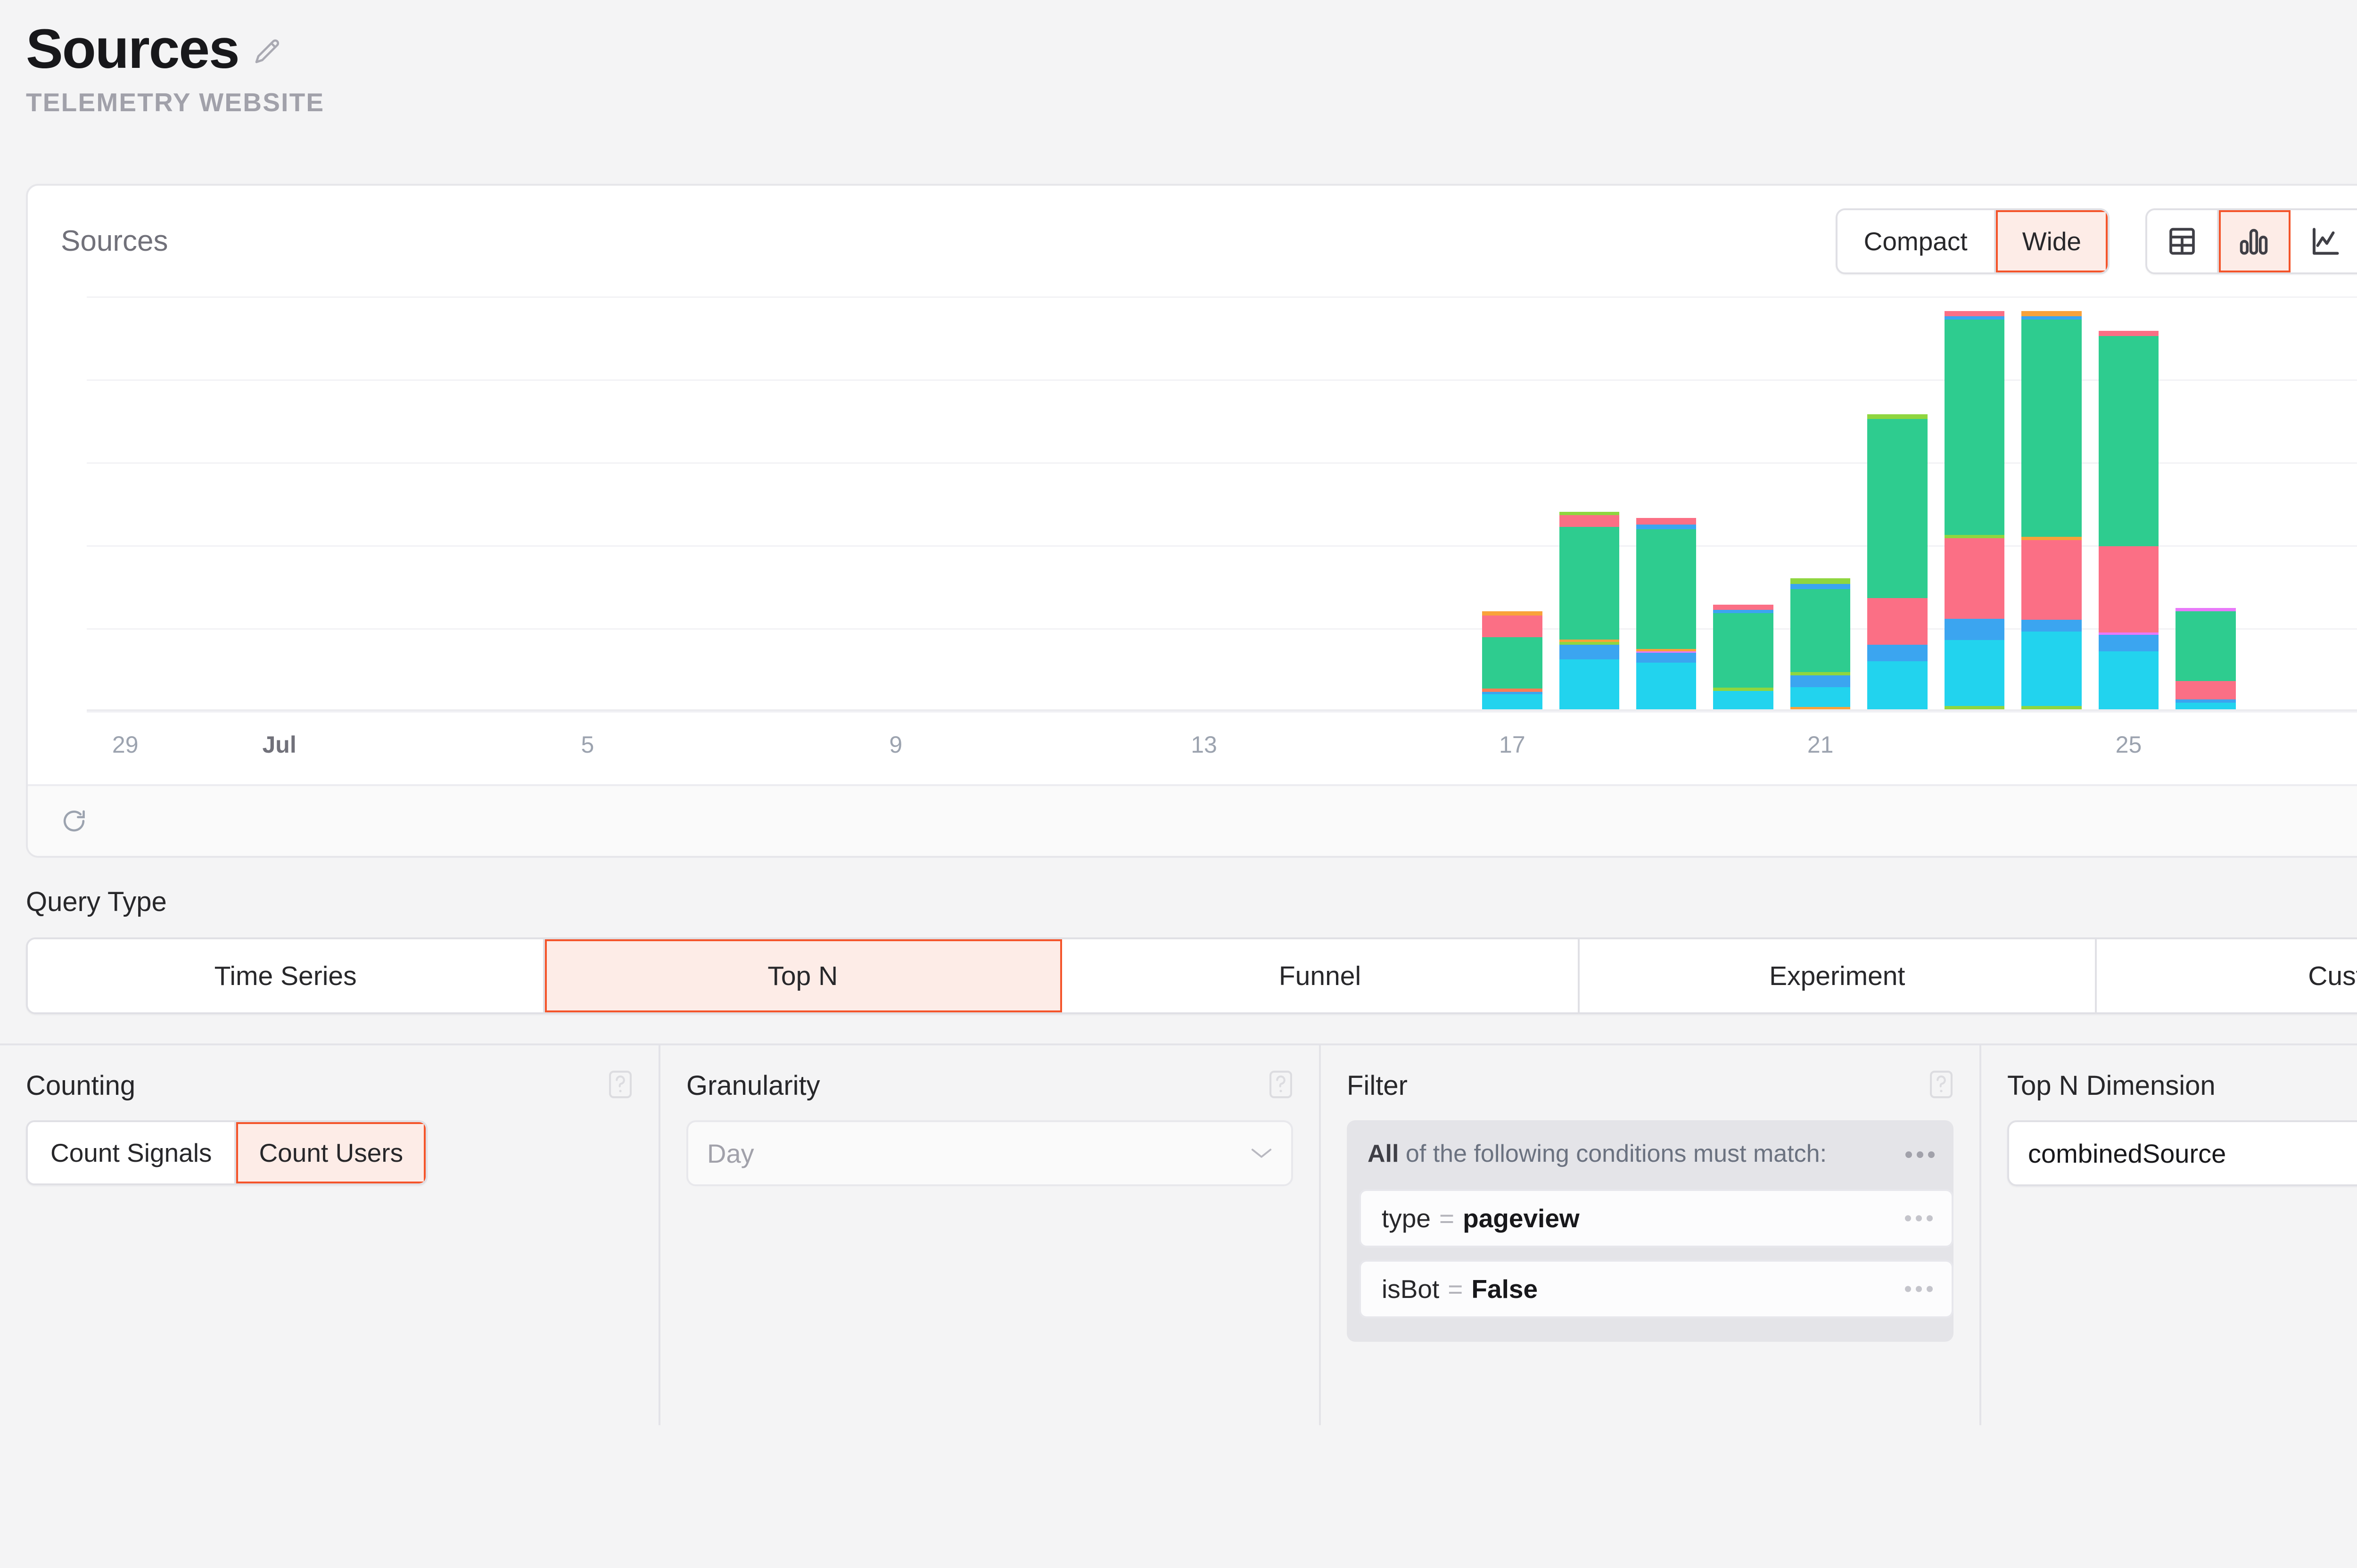  I want to click on table-icon, so click(2182, 241).